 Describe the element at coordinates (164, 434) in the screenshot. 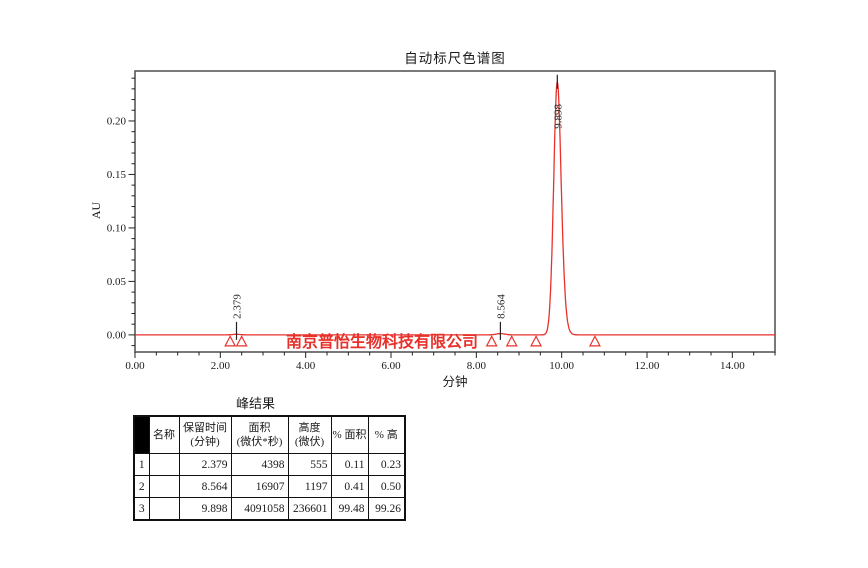

I see `column-header: 名称` at that location.